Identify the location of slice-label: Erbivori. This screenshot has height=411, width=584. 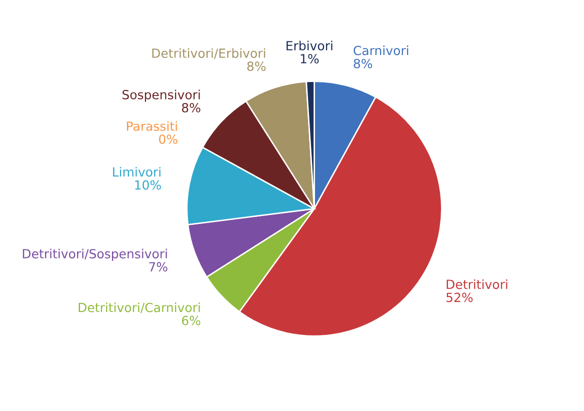
(309, 45).